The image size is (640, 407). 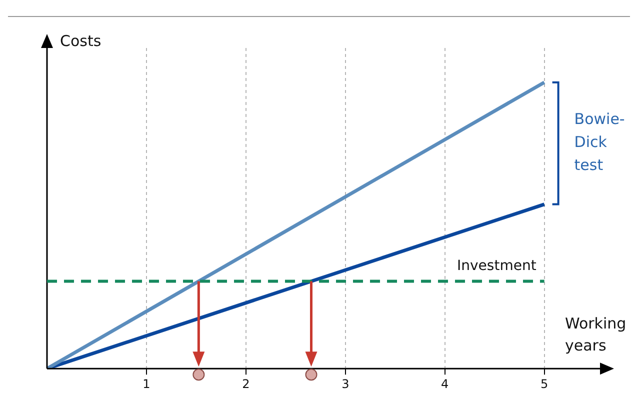 I want to click on x-tick-label: 4, so click(x=445, y=383).